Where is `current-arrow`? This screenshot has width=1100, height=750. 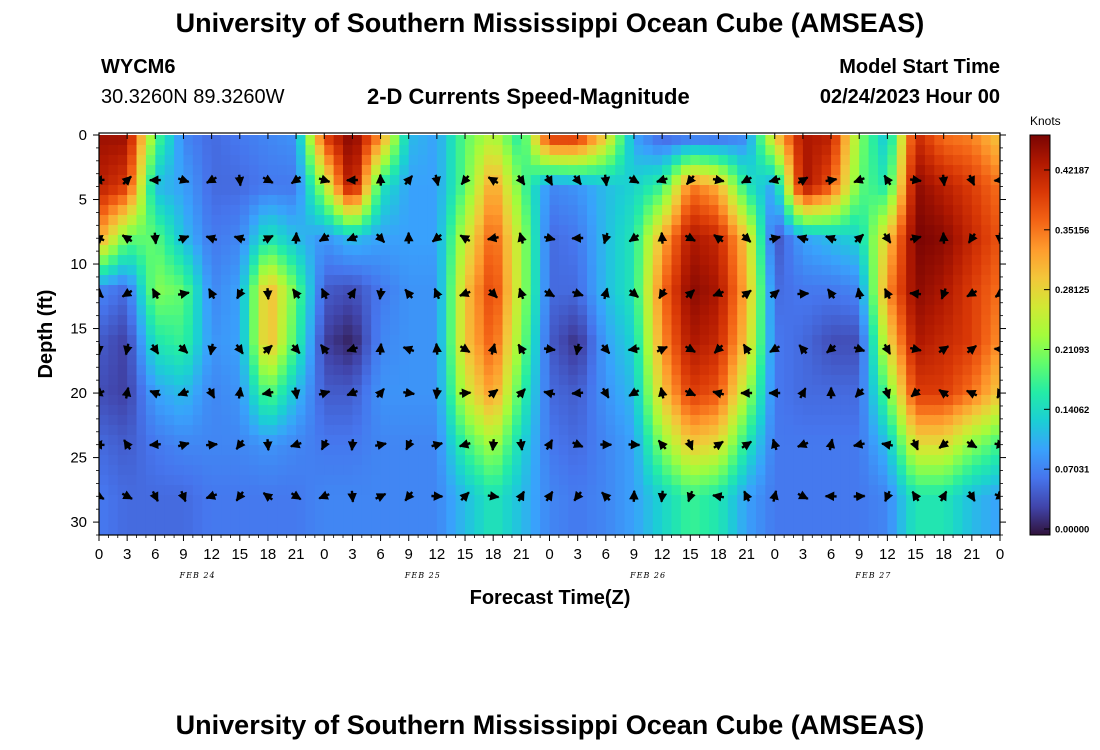
current-arrow is located at coordinates (718, 497).